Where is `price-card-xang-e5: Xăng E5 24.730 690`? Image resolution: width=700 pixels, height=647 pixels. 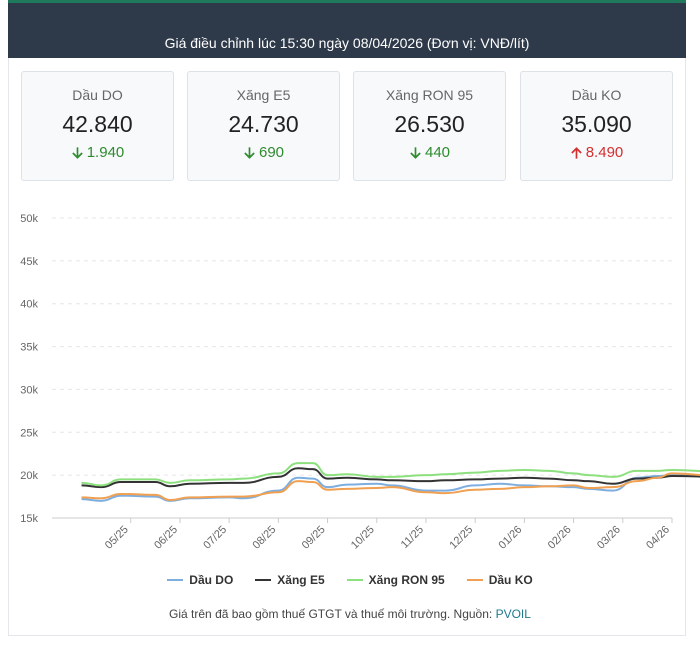 price-card-xang-e5: Xăng E5 24.730 690 is located at coordinates (263, 126).